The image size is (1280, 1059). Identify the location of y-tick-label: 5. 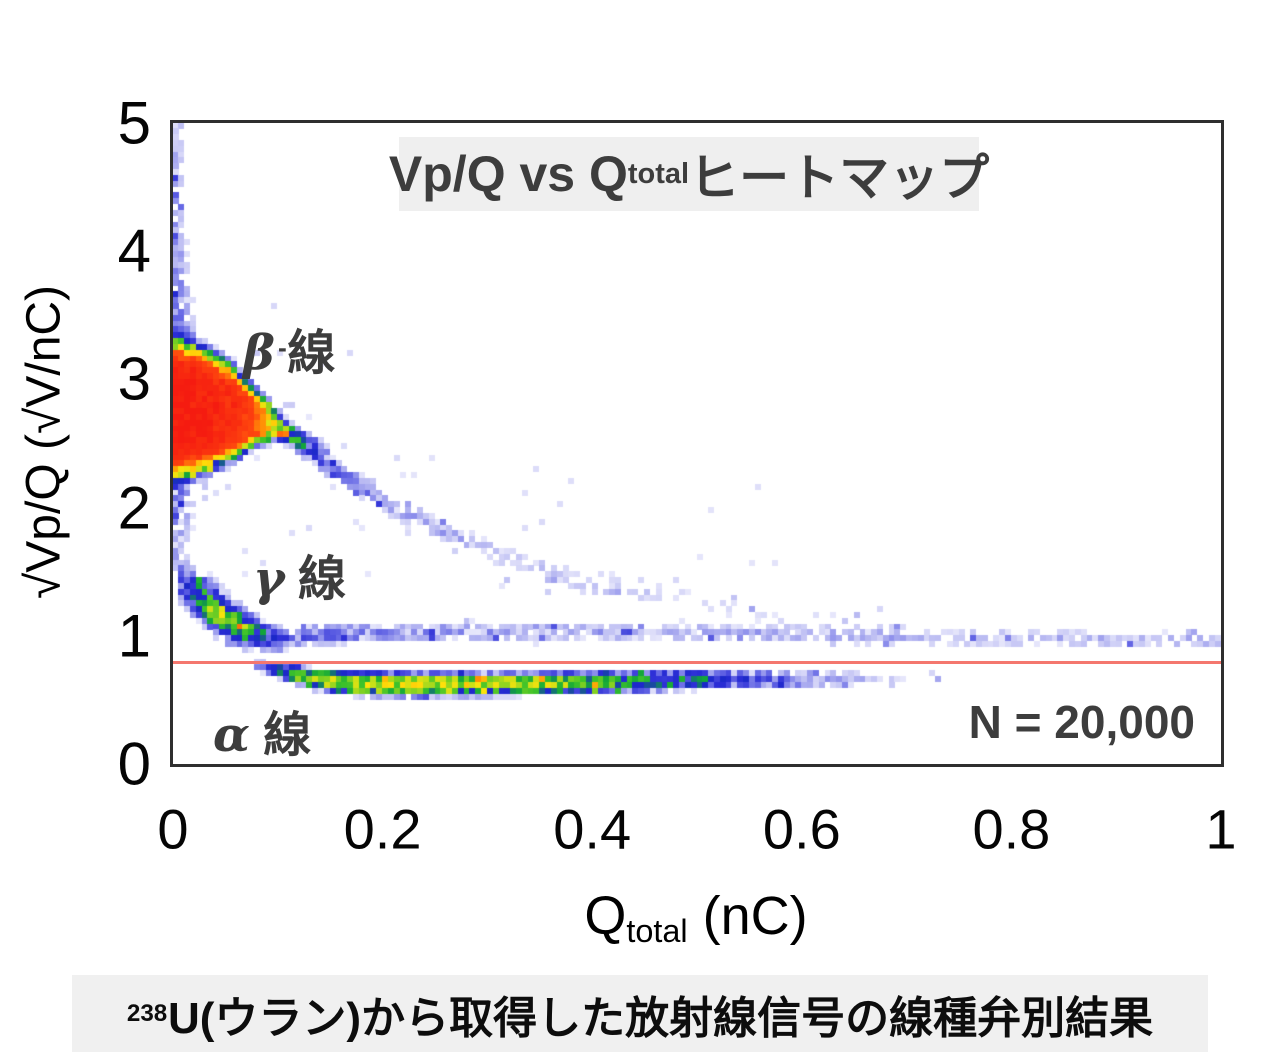
(134, 123).